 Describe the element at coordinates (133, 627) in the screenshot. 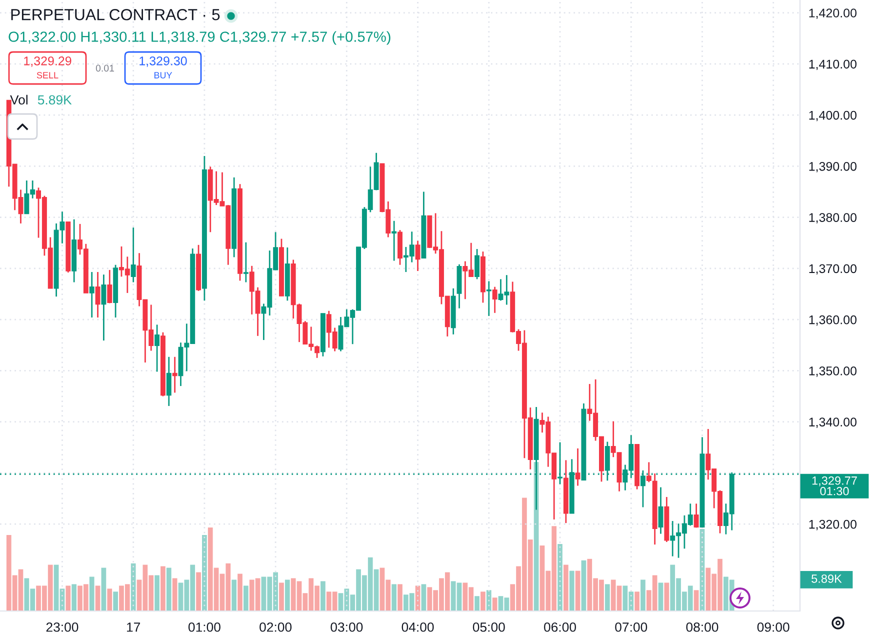

I see `x-tick-label: 17` at that location.